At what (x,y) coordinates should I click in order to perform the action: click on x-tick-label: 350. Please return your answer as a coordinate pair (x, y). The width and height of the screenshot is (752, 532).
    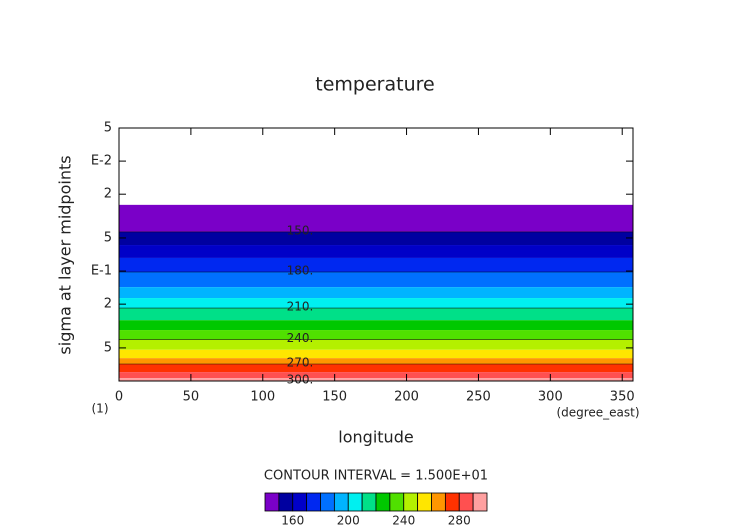
    Looking at the image, I should click on (622, 397).